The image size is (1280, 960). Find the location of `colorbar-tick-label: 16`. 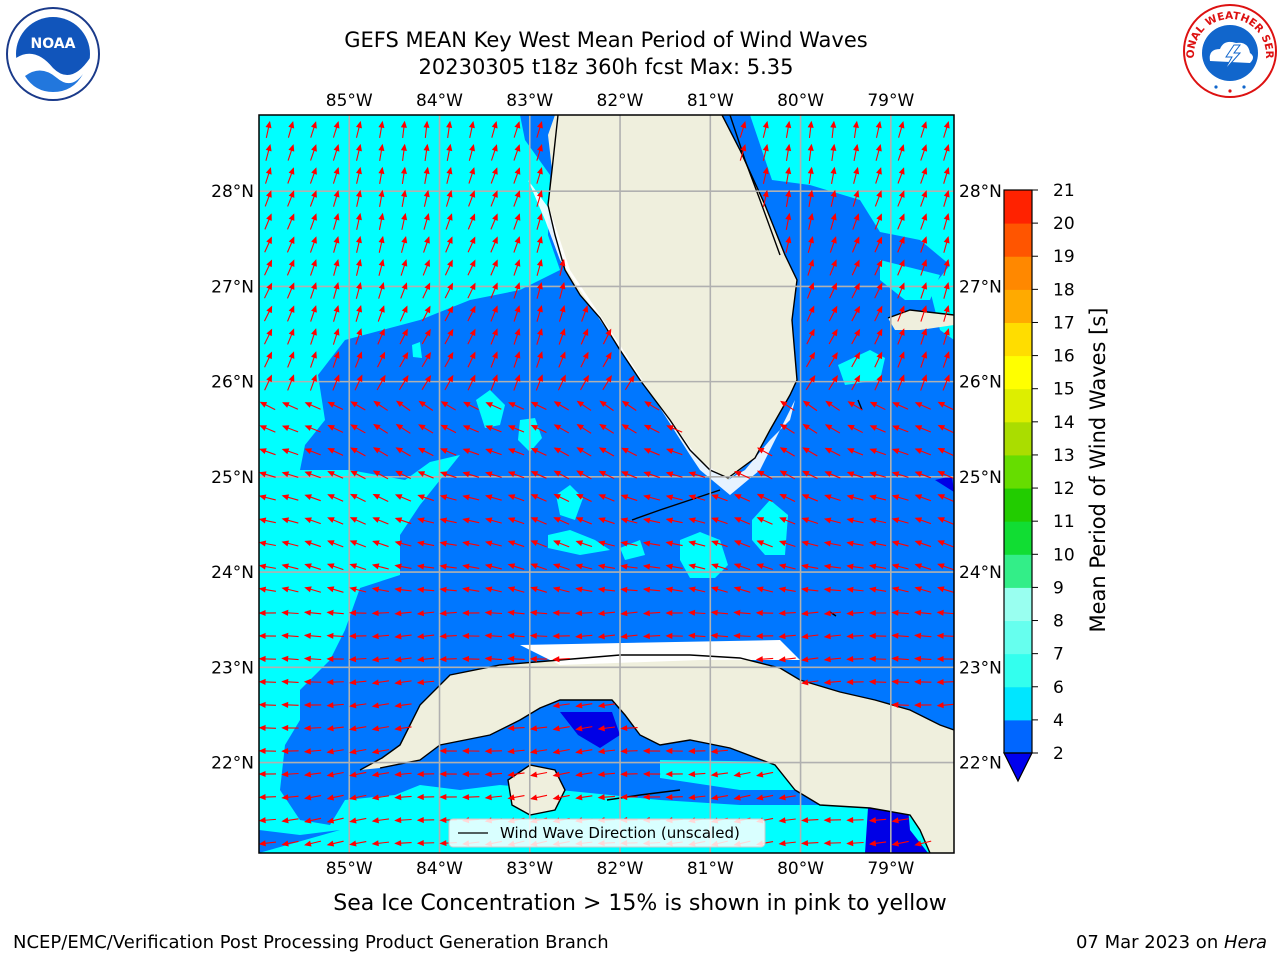

colorbar-tick-label: 16 is located at coordinates (1064, 357).